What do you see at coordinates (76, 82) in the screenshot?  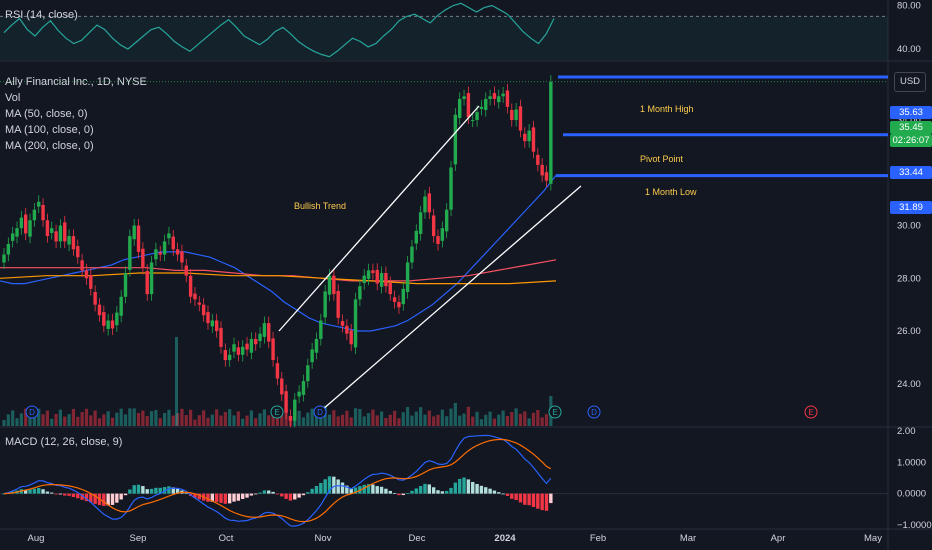 I see `symbol-title: Ally Financial Inc., 1D, NYSE` at bounding box center [76, 82].